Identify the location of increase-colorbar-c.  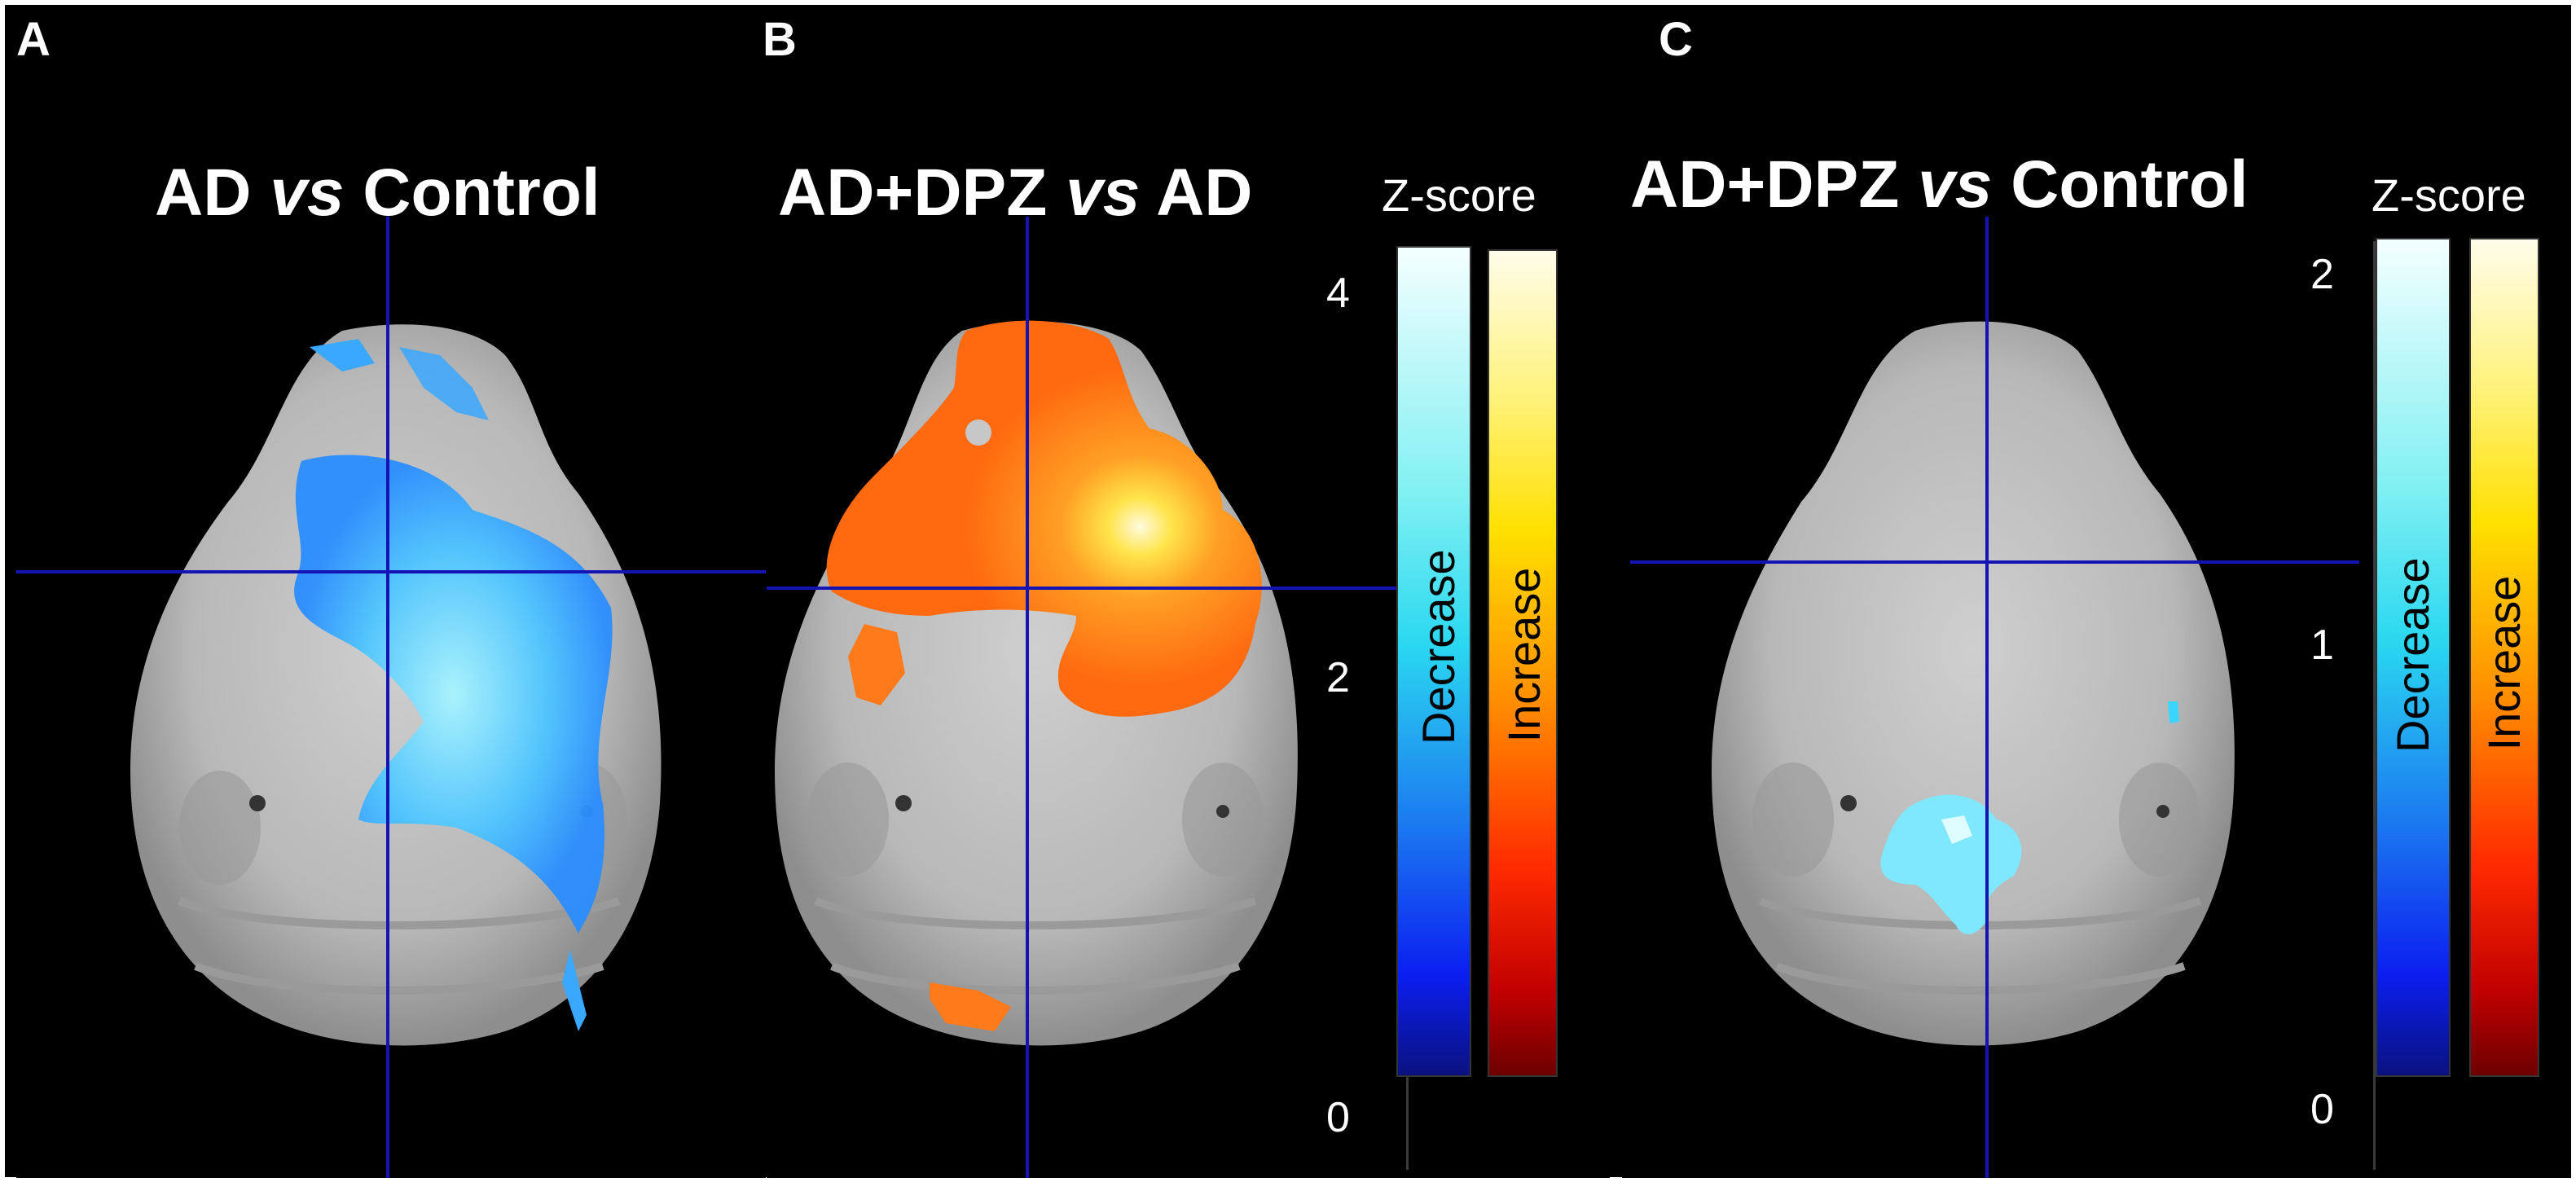
(2504, 657).